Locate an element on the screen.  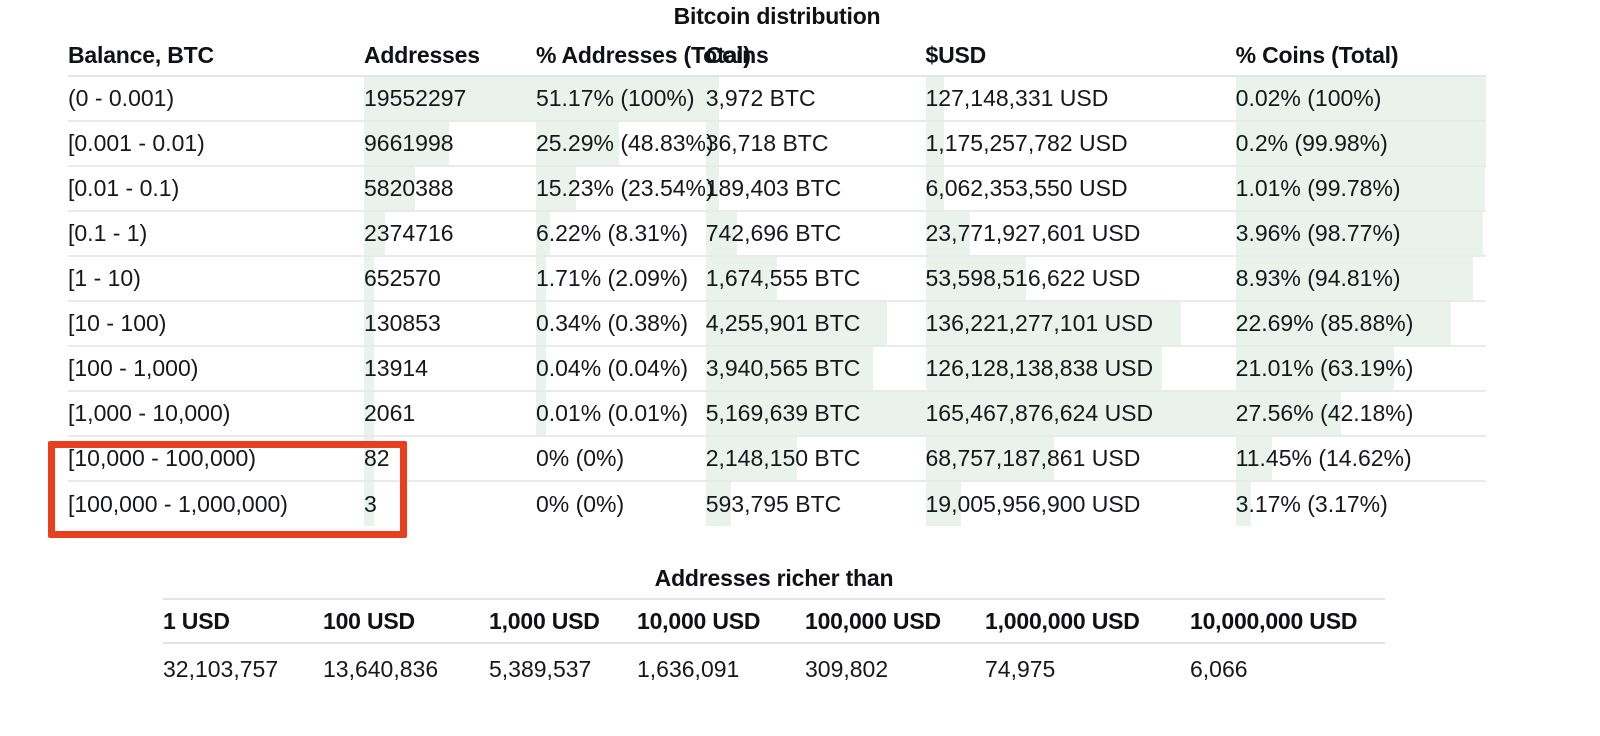
cell-addresses-text: 13914 is located at coordinates (396, 368).